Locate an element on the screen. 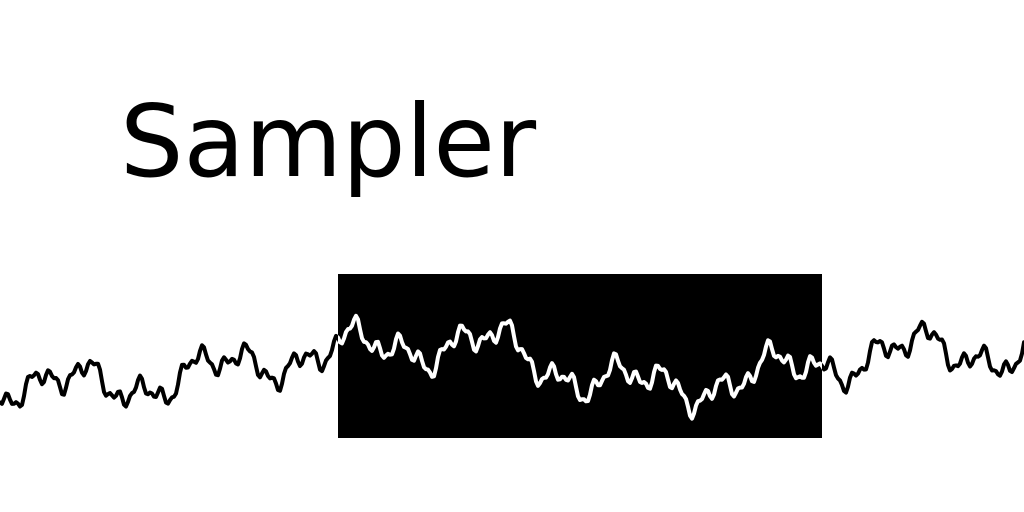 This screenshot has width=1024, height=512. selected-waveform-line is located at coordinates (580, 367).